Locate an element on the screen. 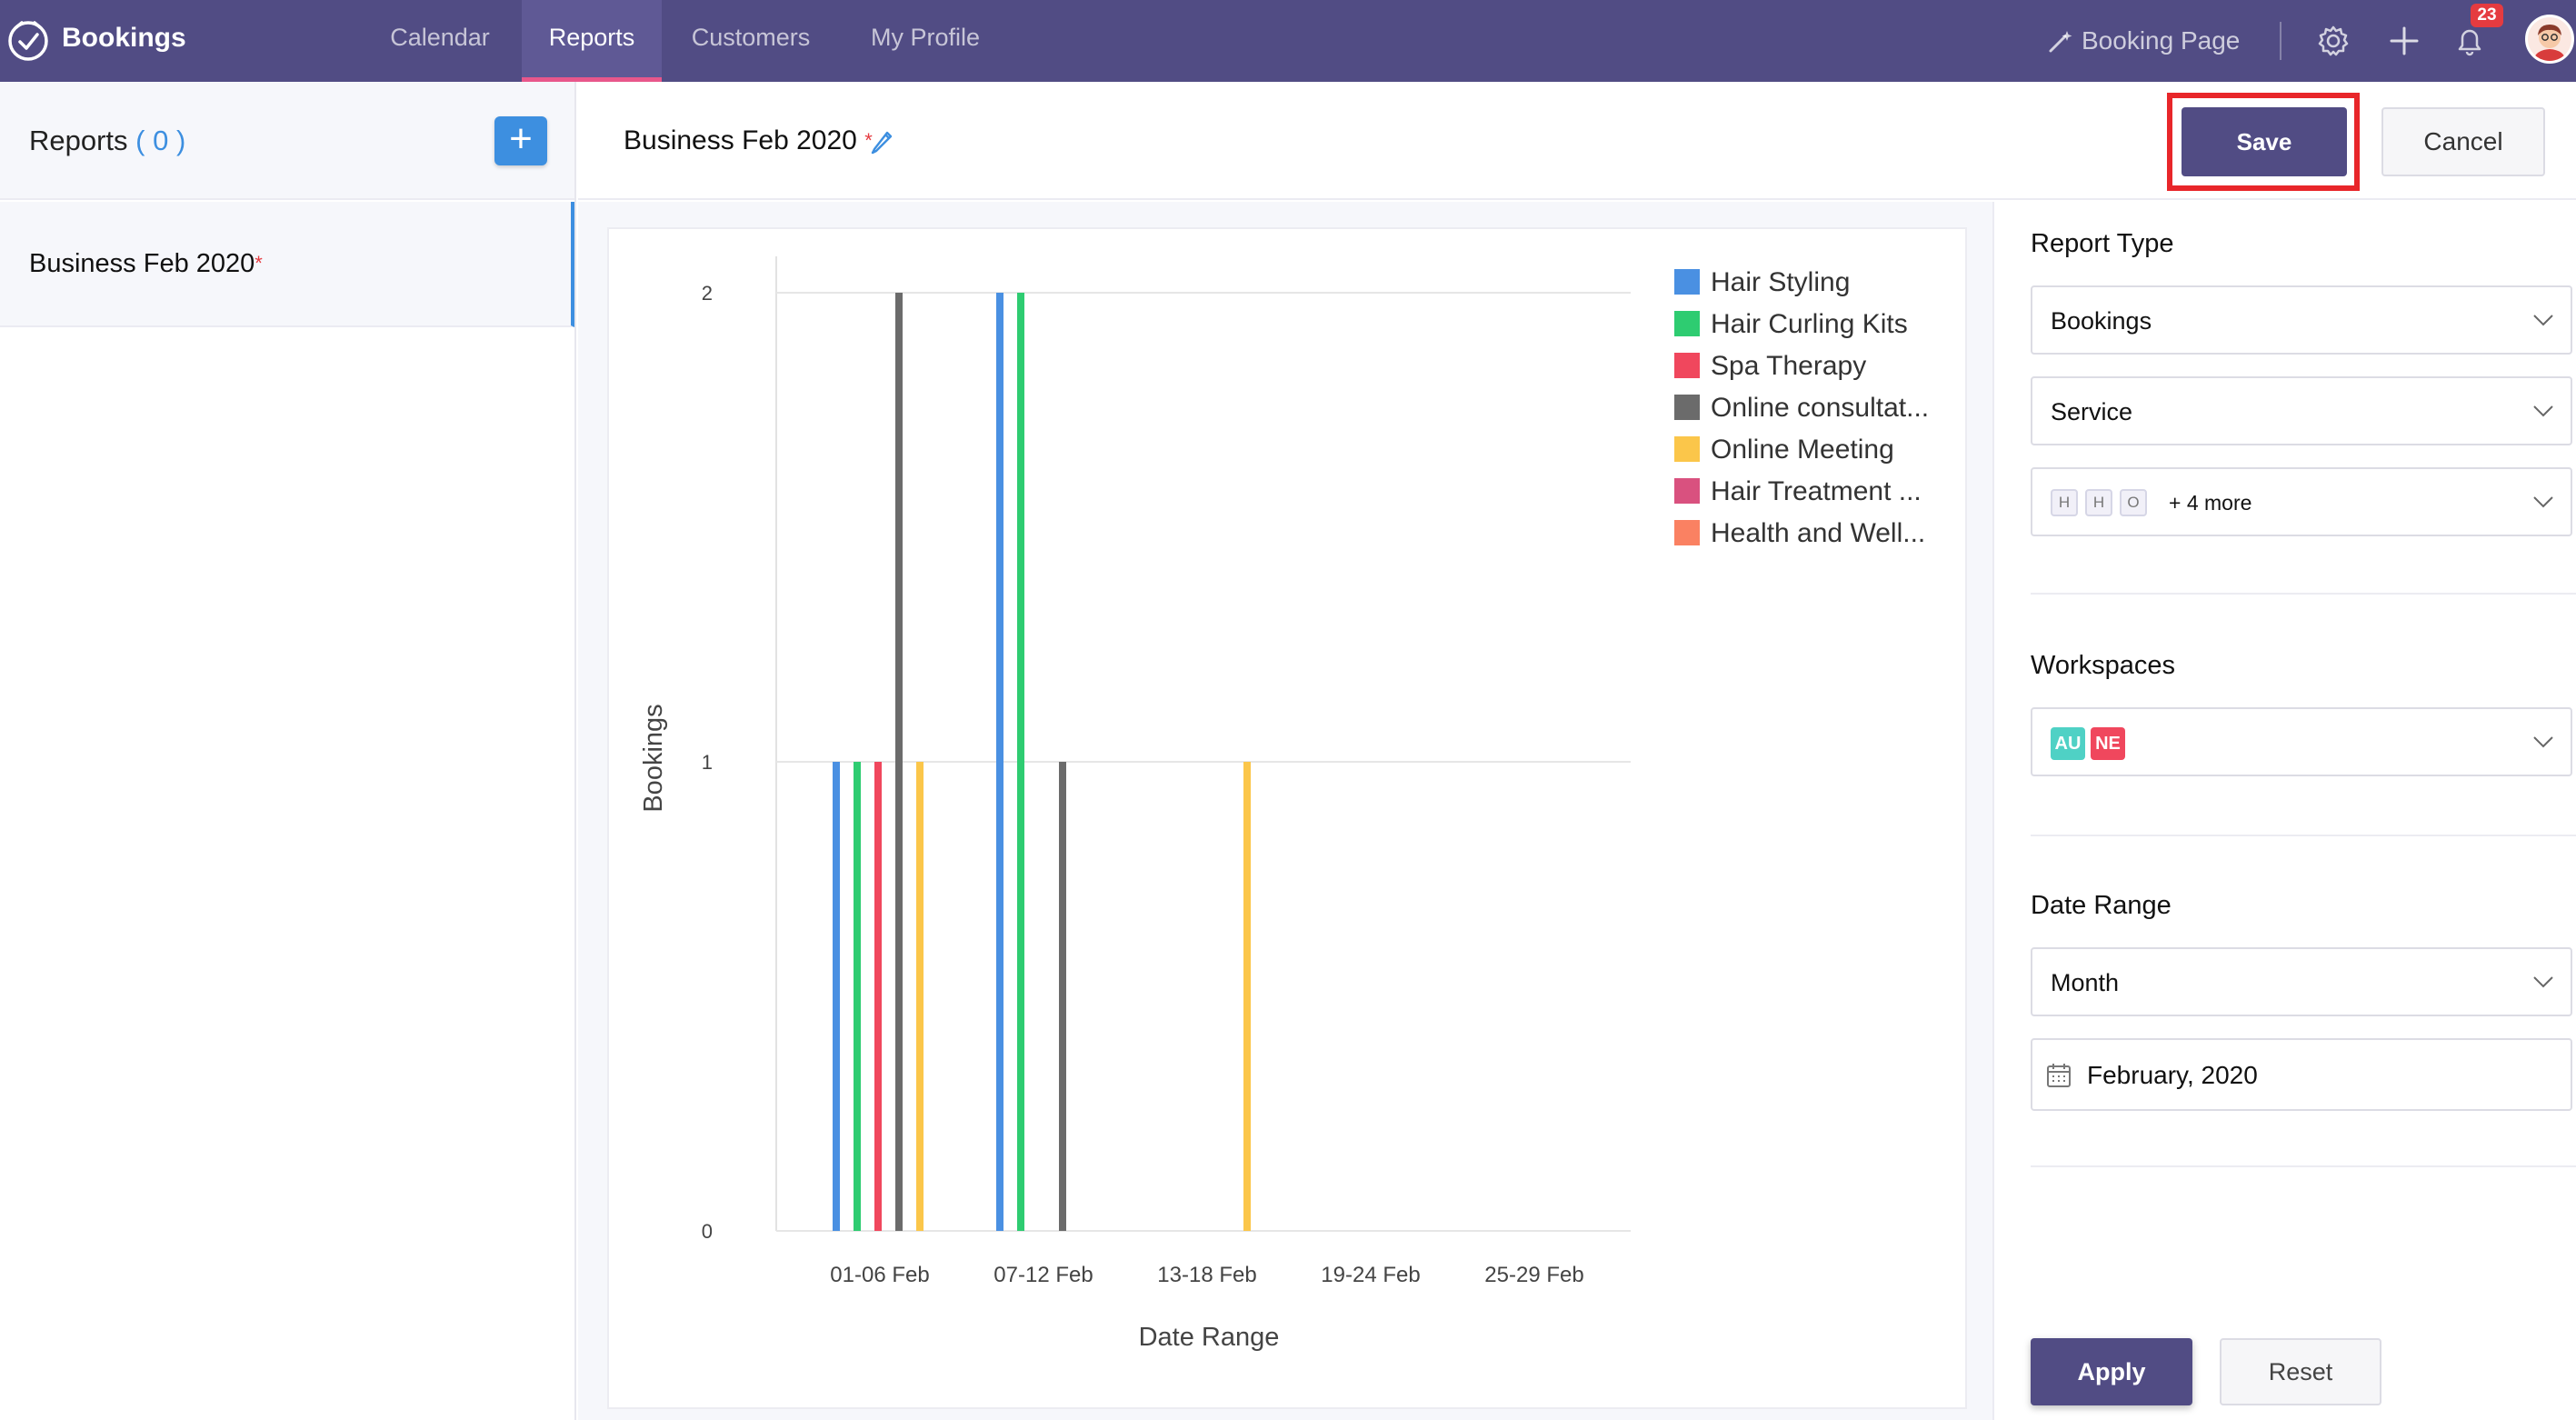 Image resolution: width=2576 pixels, height=1420 pixels. group-by-value: Service is located at coordinates (2092, 411).